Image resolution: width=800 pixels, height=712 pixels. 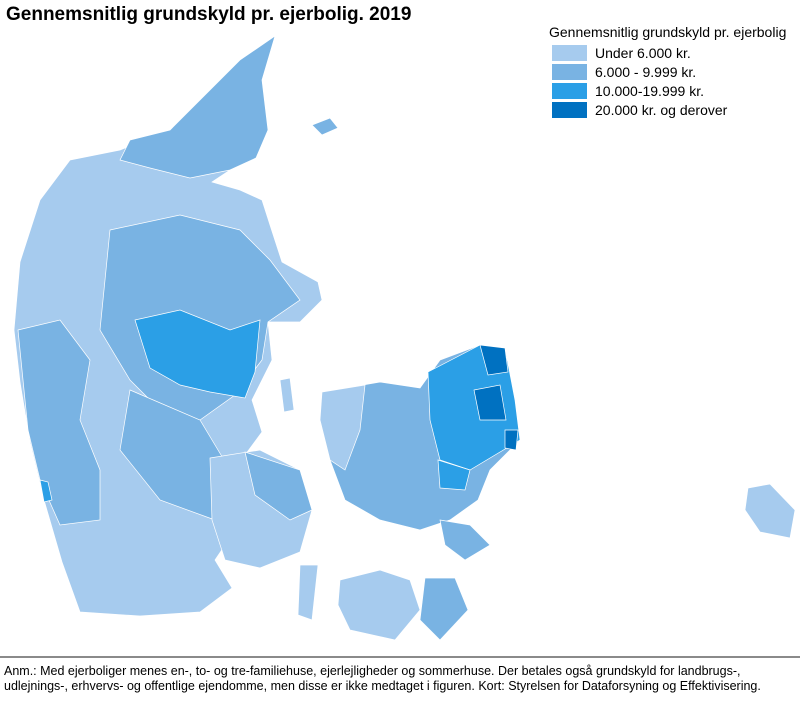 I want to click on legend-item: Under 6.000 kr., so click(x=669, y=52).